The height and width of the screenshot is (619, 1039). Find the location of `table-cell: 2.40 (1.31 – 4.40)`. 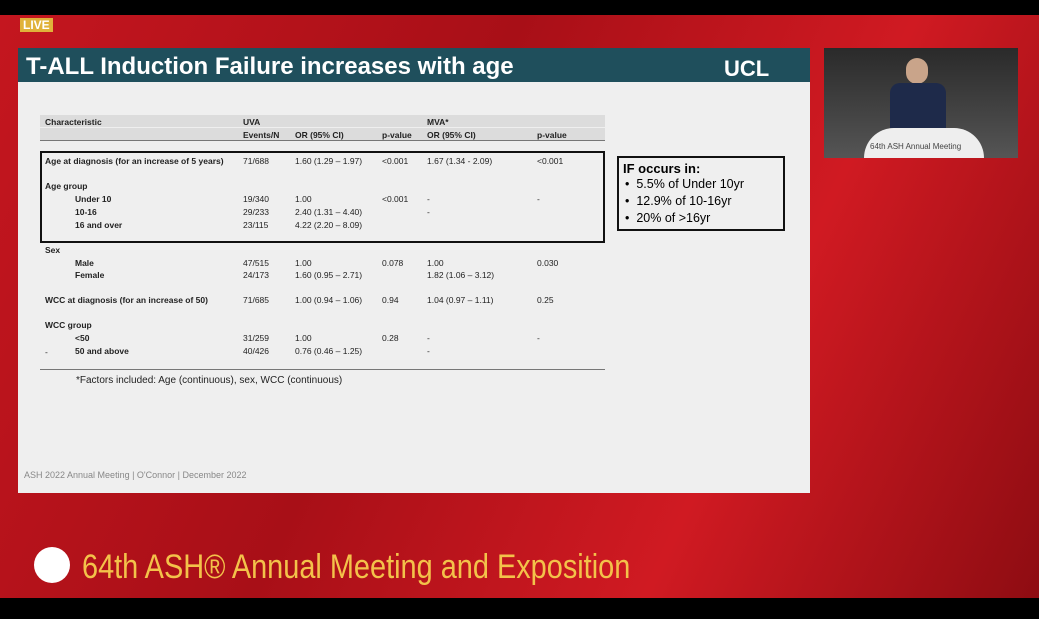

table-cell: 2.40 (1.31 – 4.40) is located at coordinates (329, 212).